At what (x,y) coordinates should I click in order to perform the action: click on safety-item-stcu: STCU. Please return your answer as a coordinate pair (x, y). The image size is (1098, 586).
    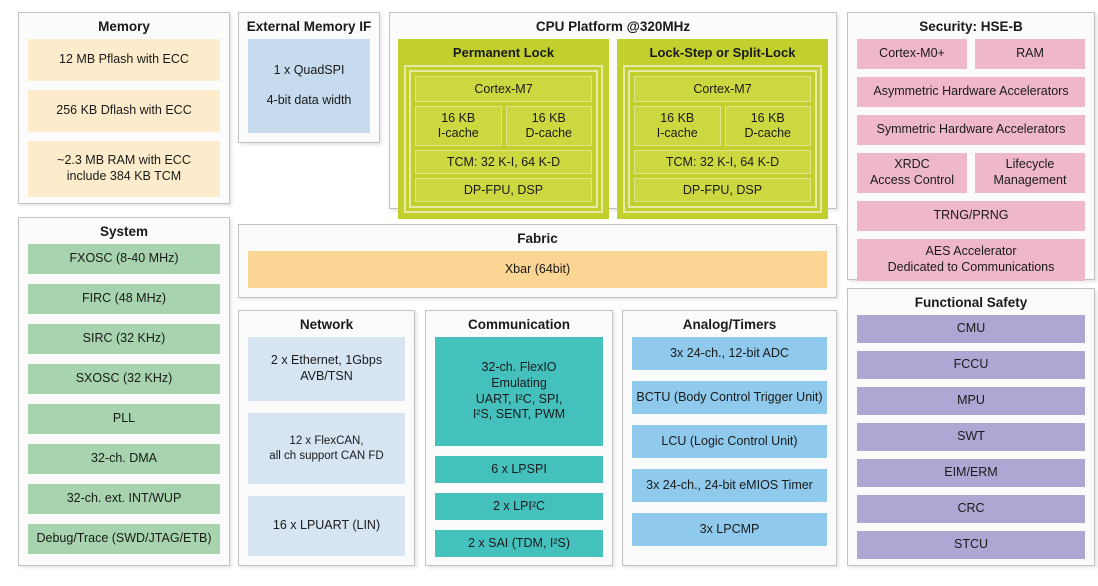
    Looking at the image, I should click on (971, 545).